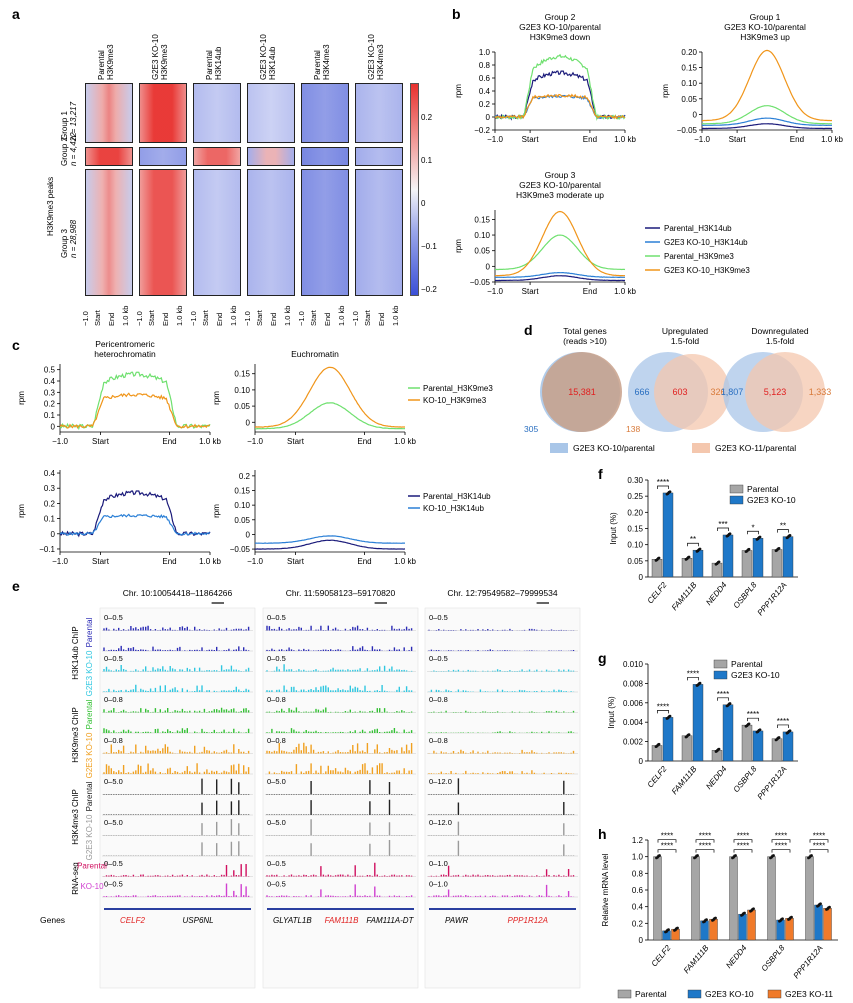 The image size is (853, 1003). I want to click on plot-title-line: Euchromatin, so click(315, 354).